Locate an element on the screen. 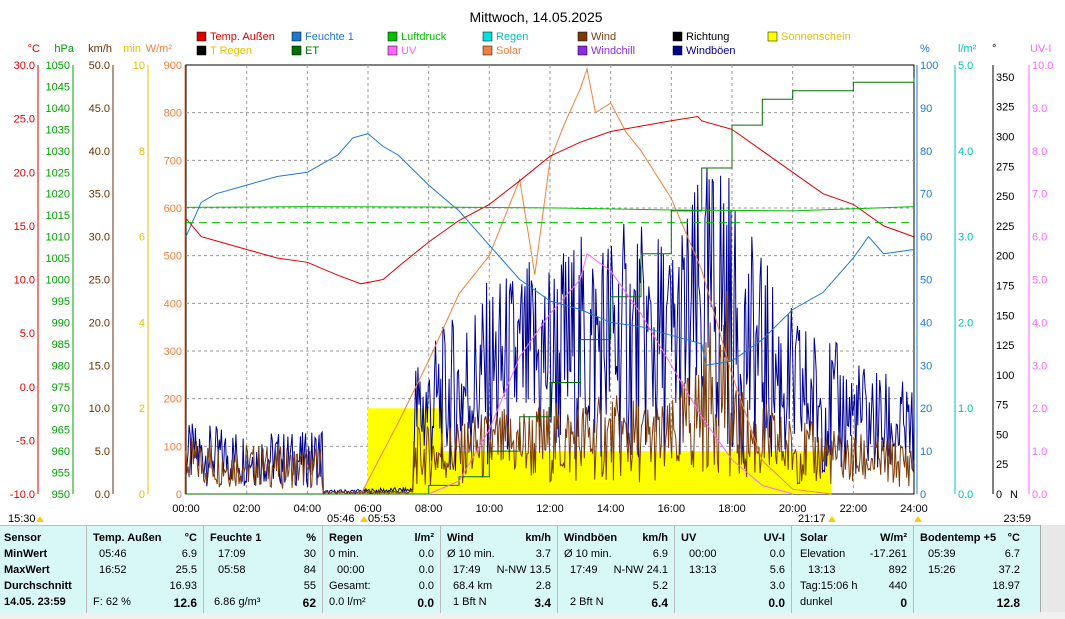  axis-unit-left: km/h is located at coordinates (100, 49).